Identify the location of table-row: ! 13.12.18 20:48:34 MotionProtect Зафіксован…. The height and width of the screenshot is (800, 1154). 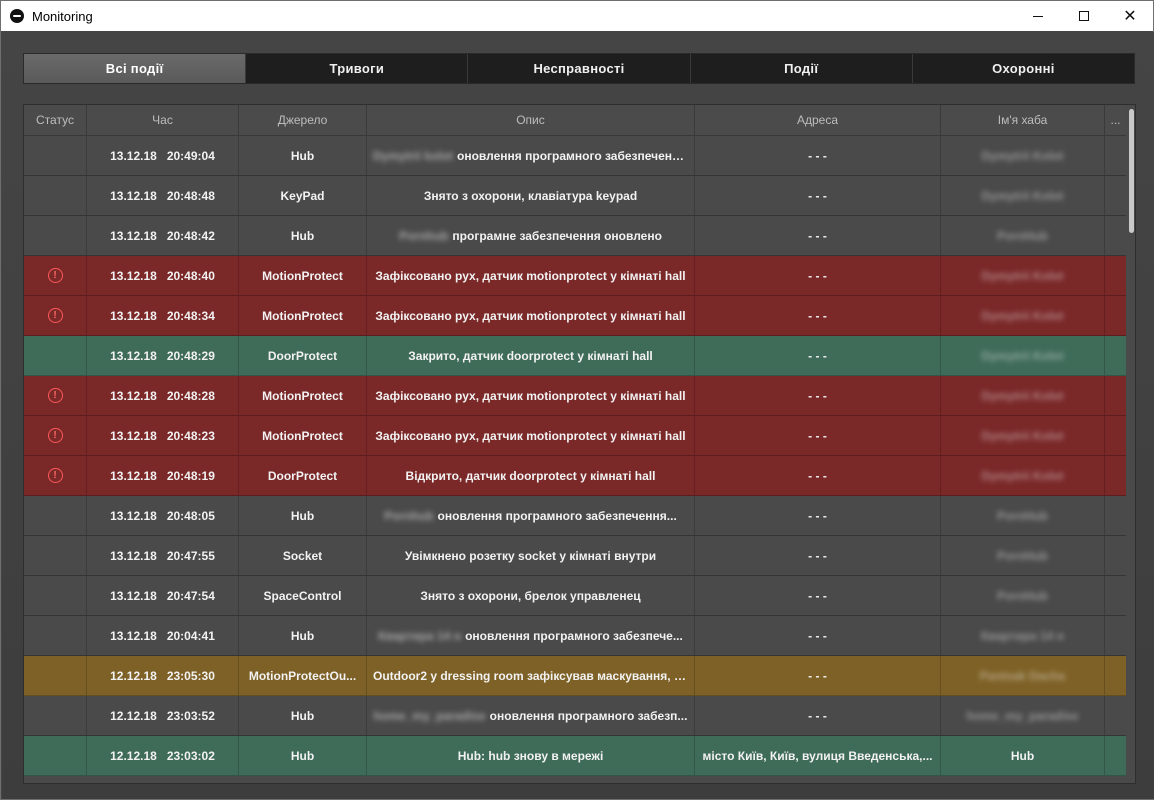
(575, 316).